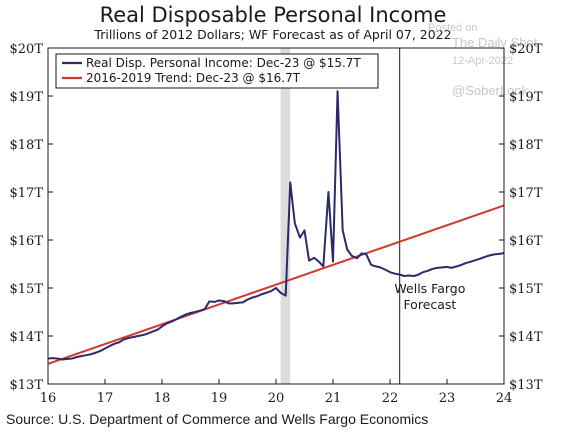 This screenshot has width=564, height=435. What do you see at coordinates (27, 145) in the screenshot?
I see `y-tick-label-left: $18T` at bounding box center [27, 145].